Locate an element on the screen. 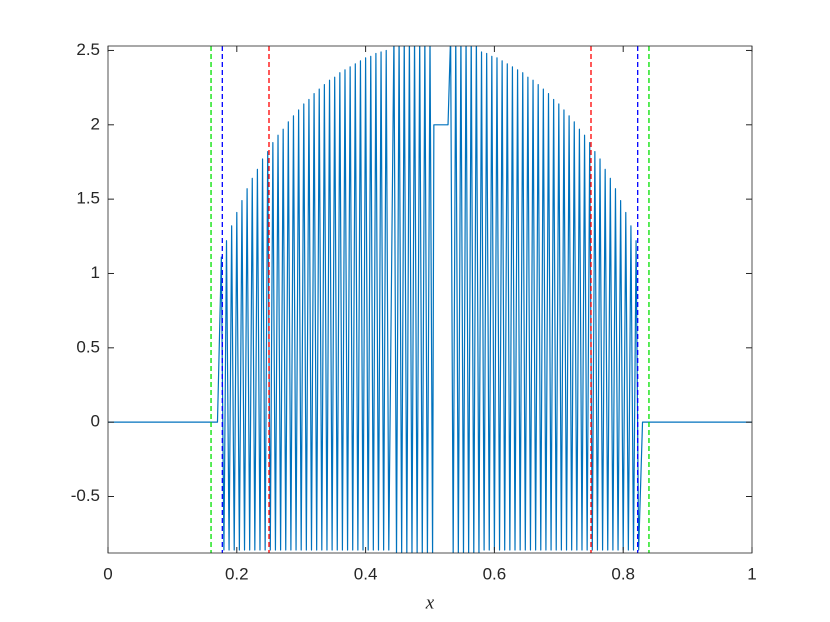  y-tick-label: 0.5 is located at coordinates (88, 346).